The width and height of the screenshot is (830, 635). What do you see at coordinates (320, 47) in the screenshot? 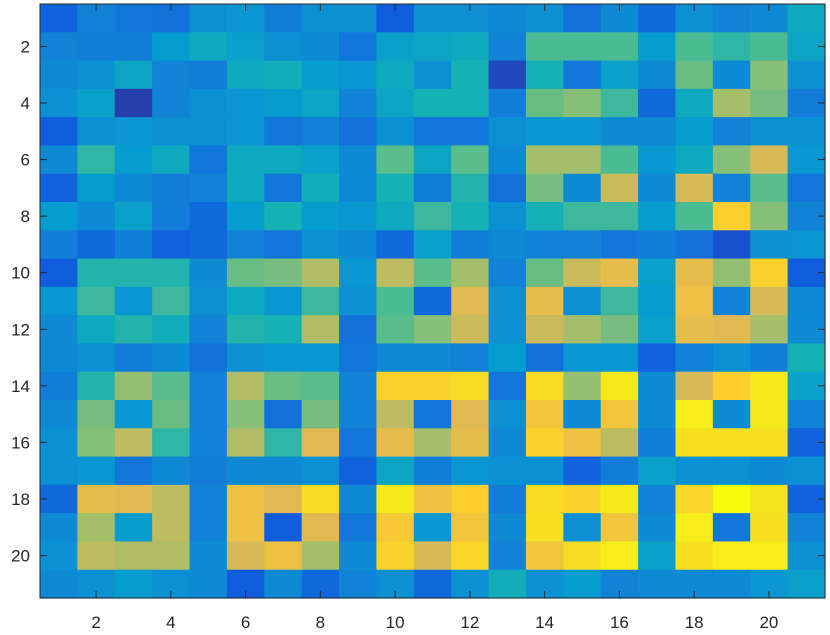
I see `heatmap-cell-r2-c8` at bounding box center [320, 47].